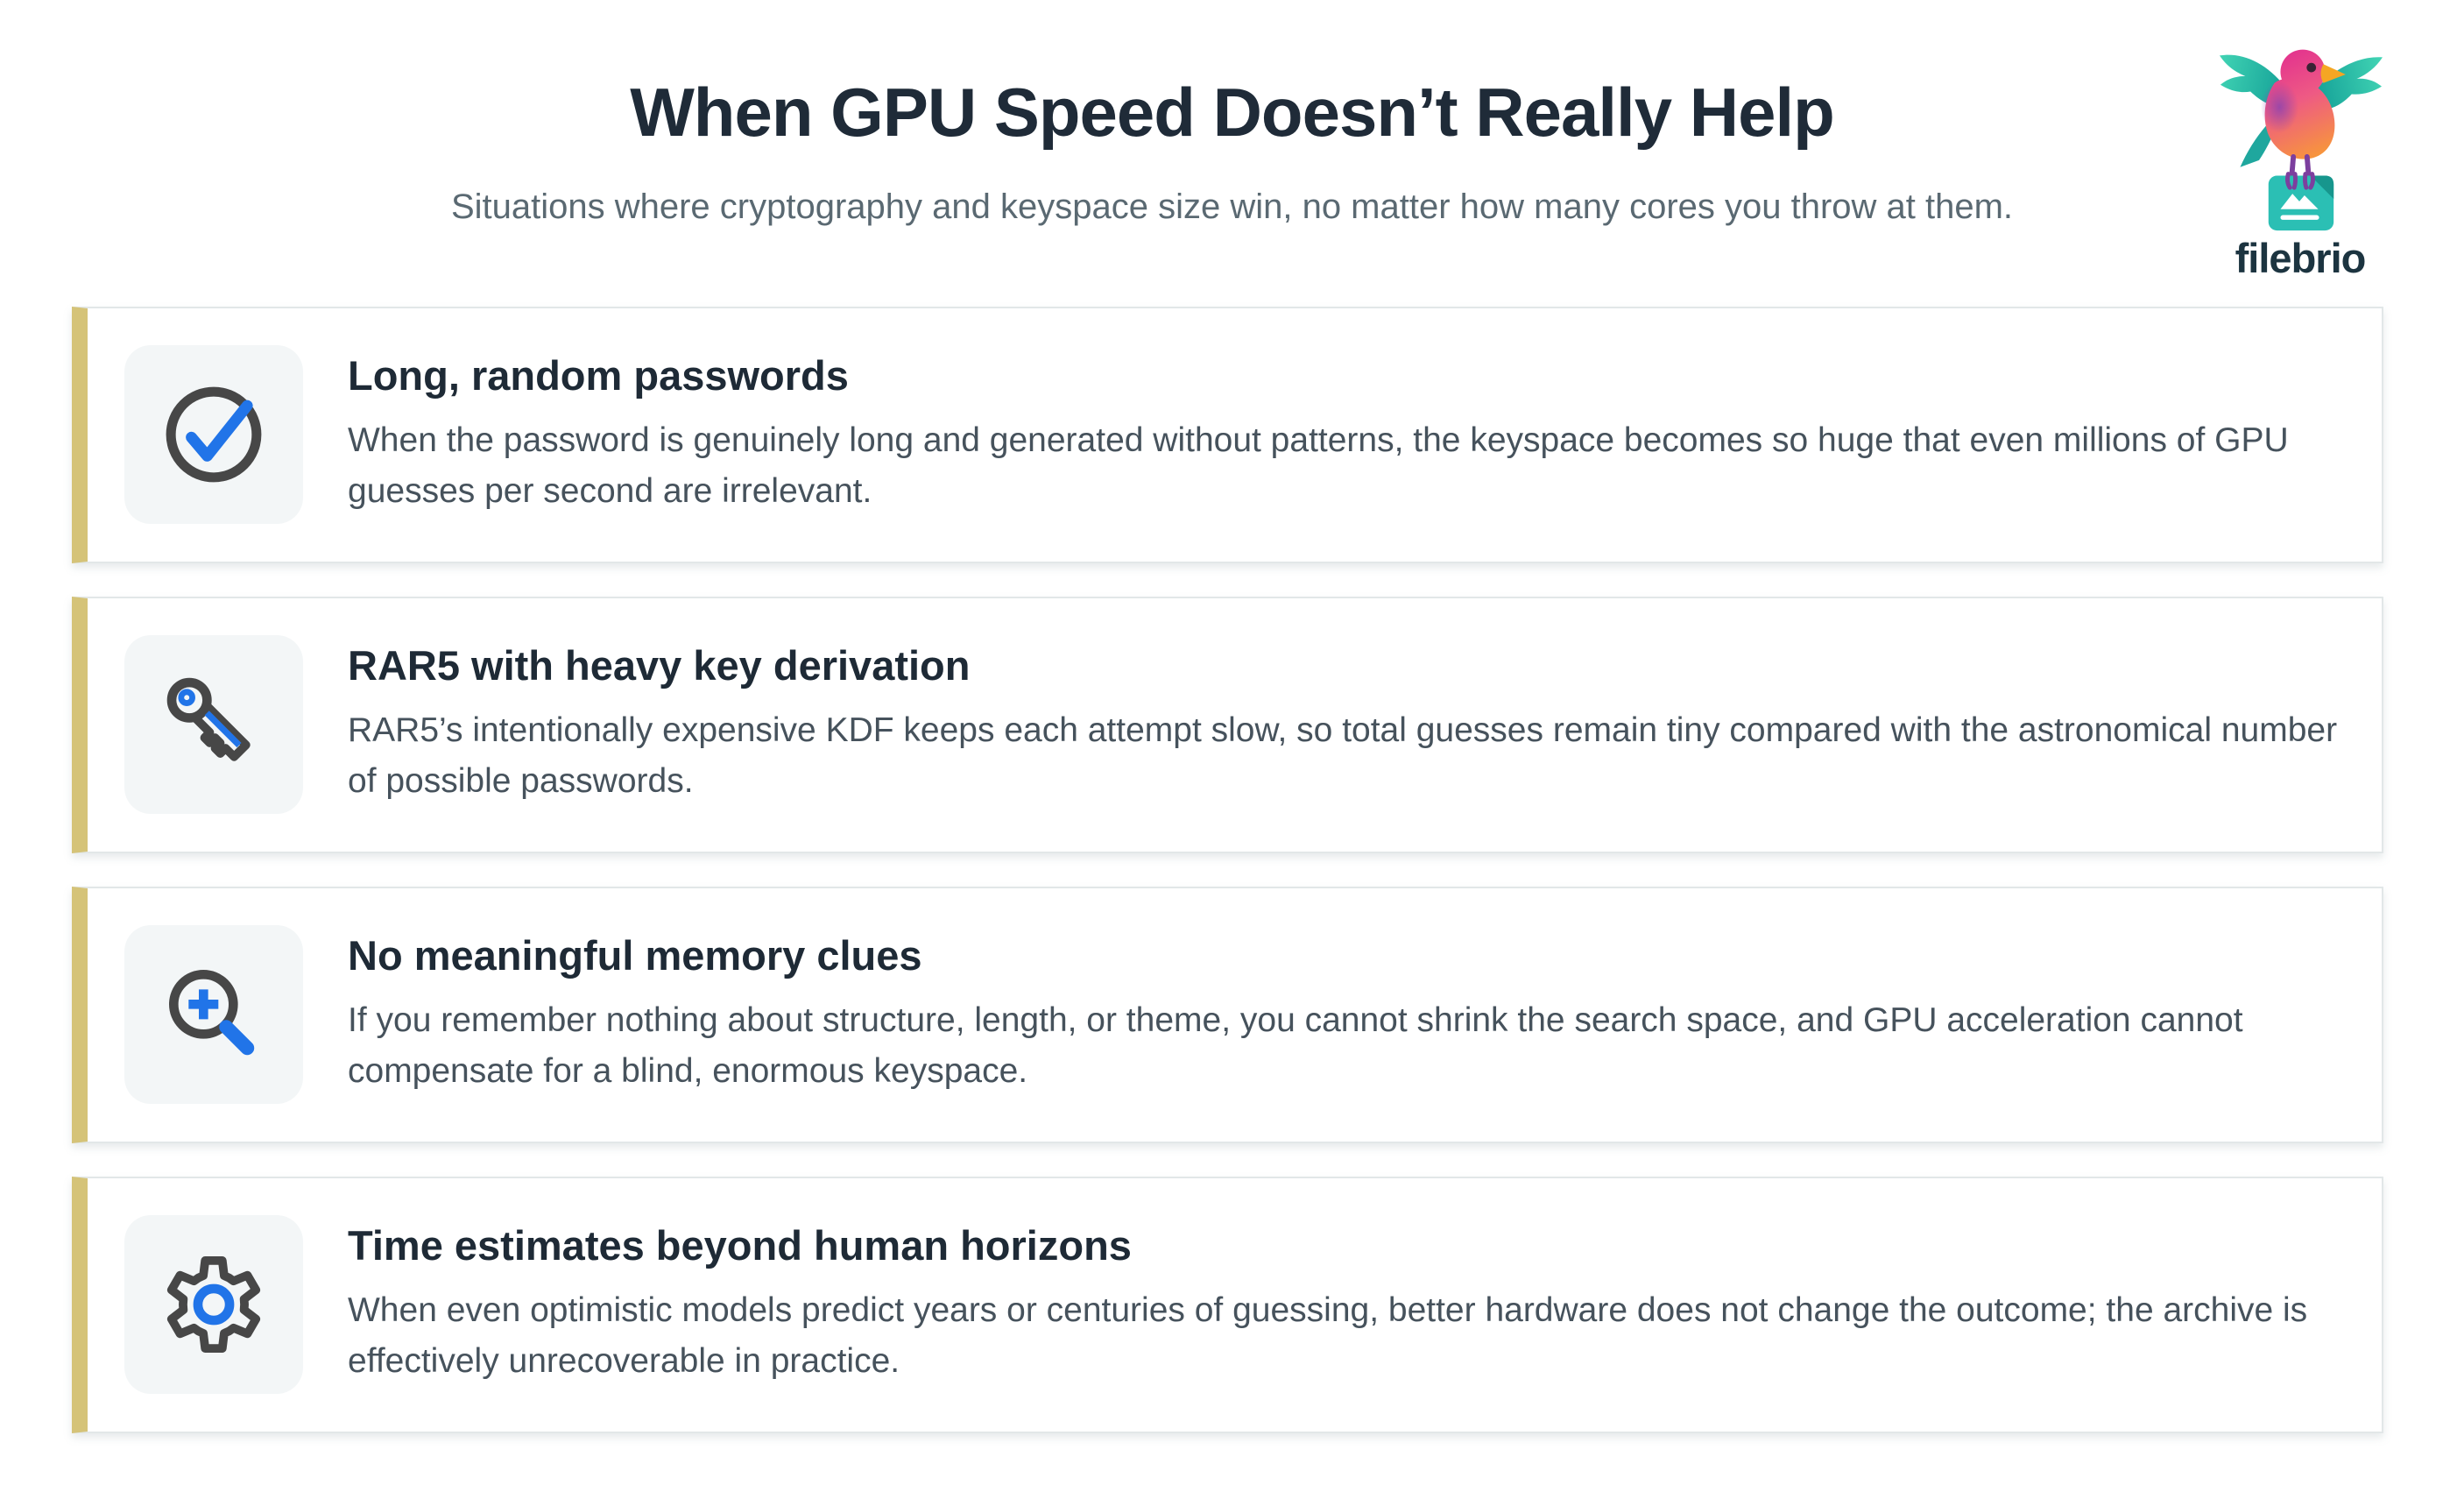  I want to click on check-circle-icon, so click(214, 435).